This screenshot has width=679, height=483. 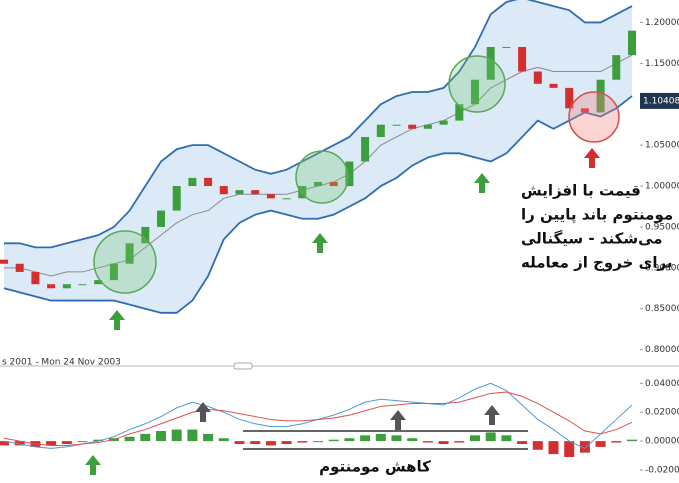 I want to click on y-tick-label: 0.95000, so click(x=662, y=227).